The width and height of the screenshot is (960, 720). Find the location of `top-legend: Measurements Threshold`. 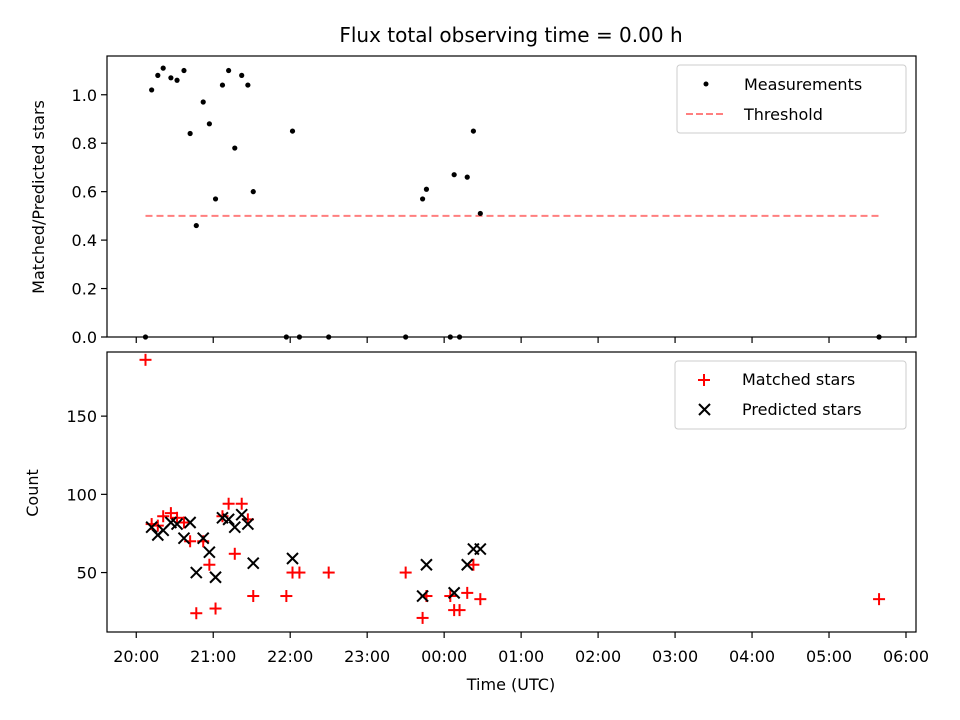

top-legend: Measurements Threshold is located at coordinates (791, 99).